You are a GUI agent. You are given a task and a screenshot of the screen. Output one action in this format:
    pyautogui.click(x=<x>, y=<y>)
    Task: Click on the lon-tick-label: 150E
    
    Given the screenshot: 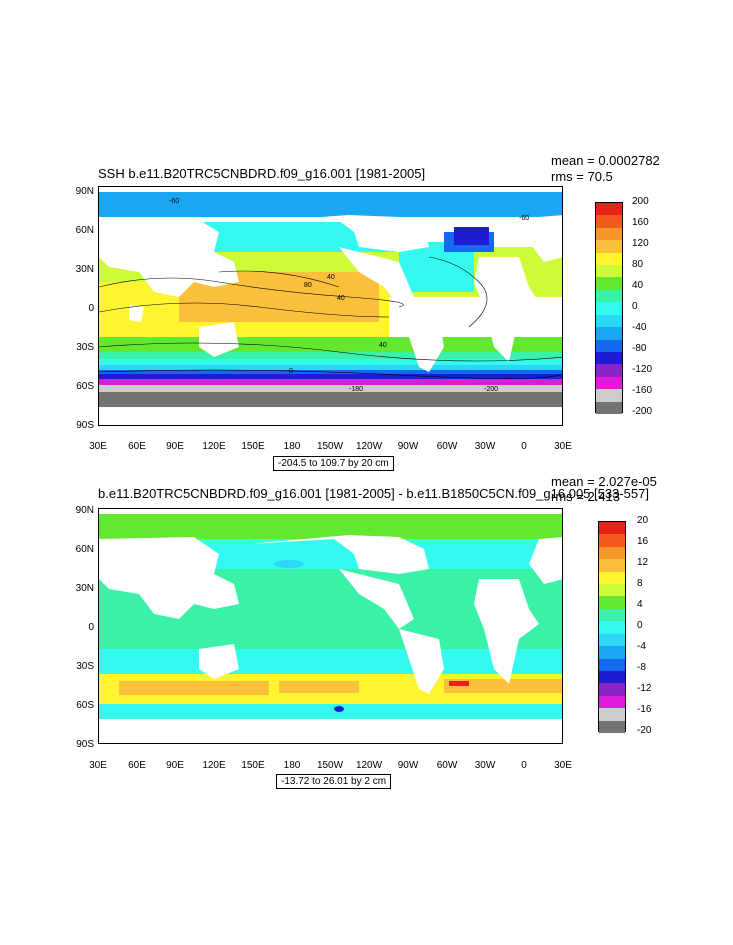 What is the action you would take?
    pyautogui.click(x=253, y=765)
    